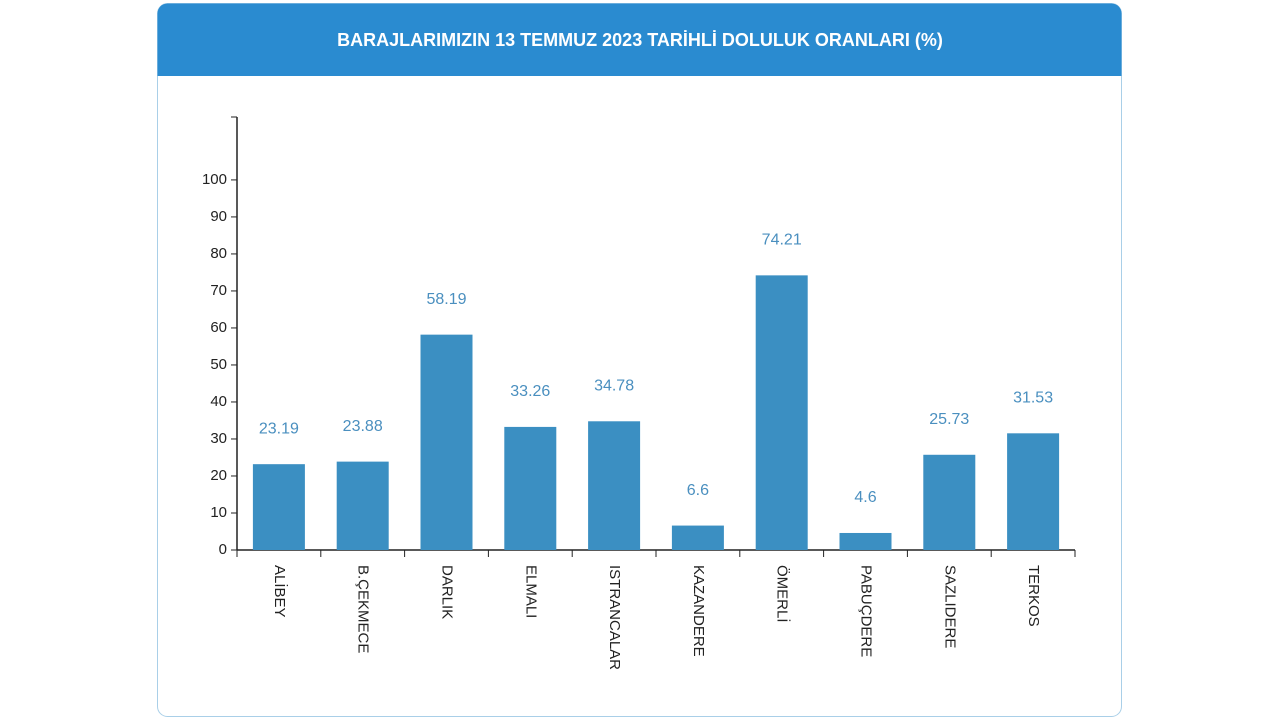  What do you see at coordinates (865, 497) in the screenshot?
I see `value-label: 4.6` at bounding box center [865, 497].